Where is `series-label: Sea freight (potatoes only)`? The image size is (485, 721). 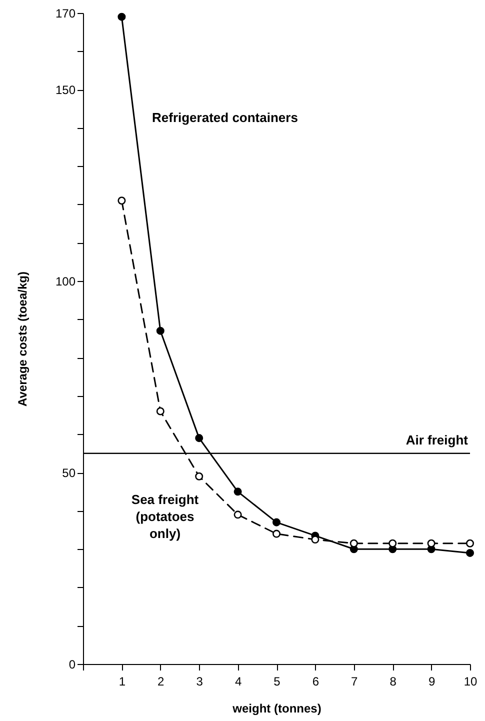
series-label: Sea freight (potatoes only) is located at coordinates (165, 516).